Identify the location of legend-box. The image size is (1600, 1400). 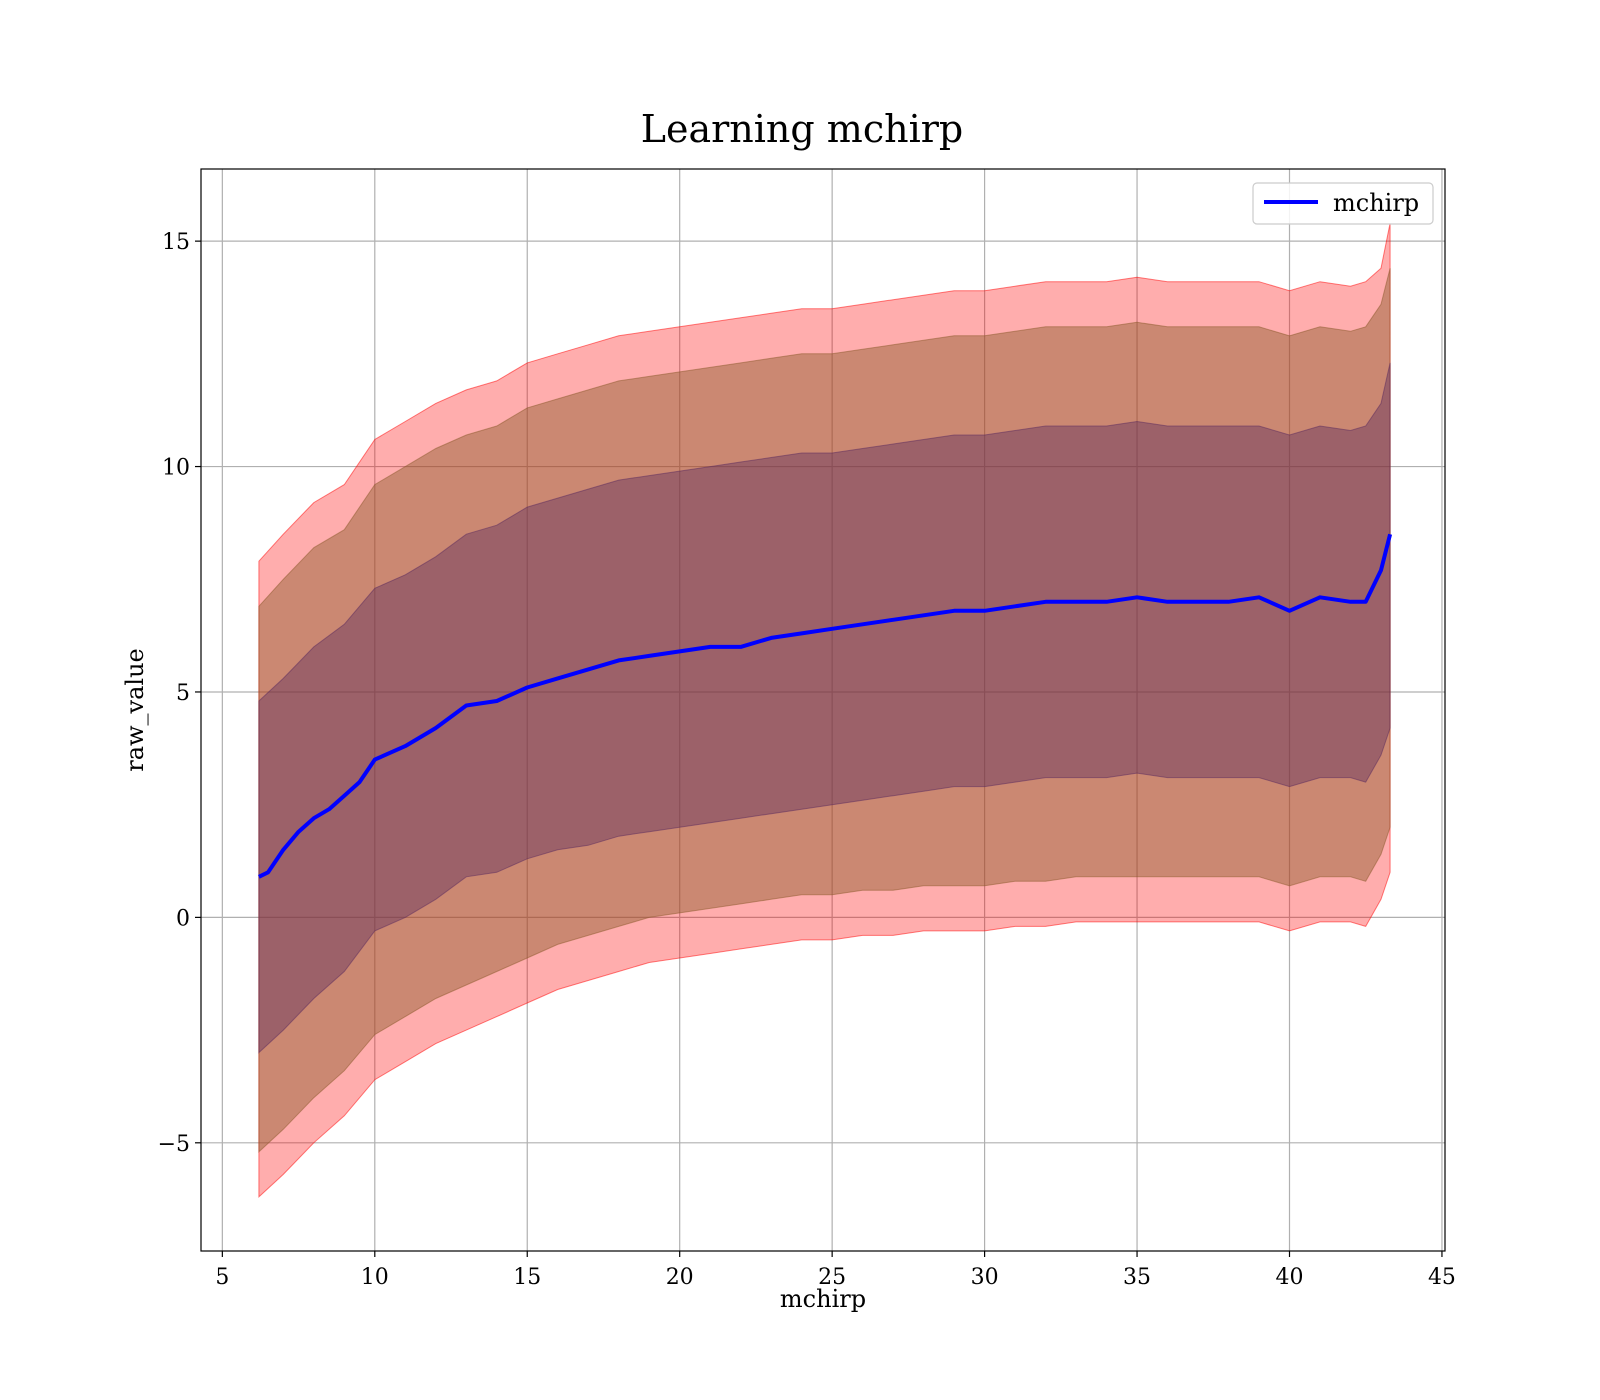
(1343, 203).